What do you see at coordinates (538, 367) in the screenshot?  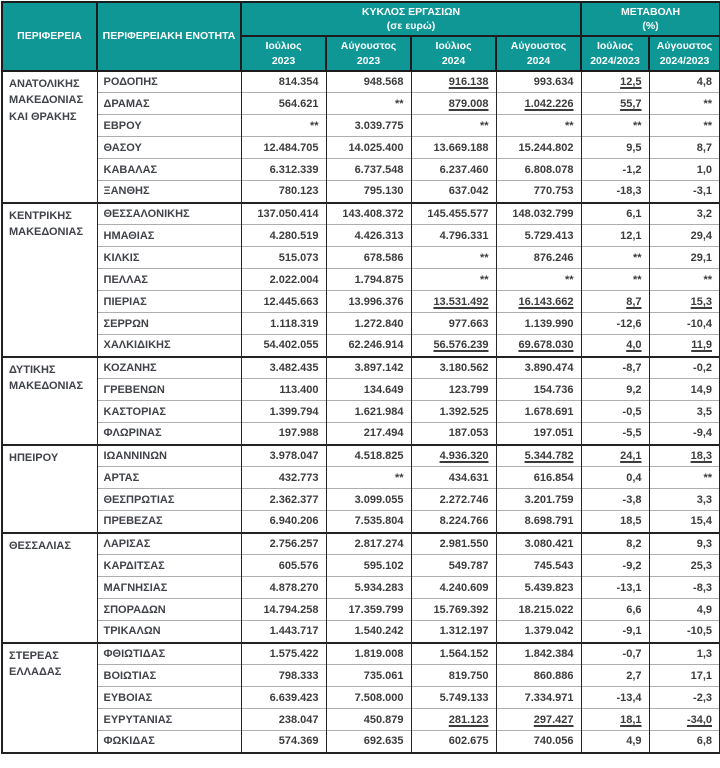 I see `value-cell: 3.890.474` at bounding box center [538, 367].